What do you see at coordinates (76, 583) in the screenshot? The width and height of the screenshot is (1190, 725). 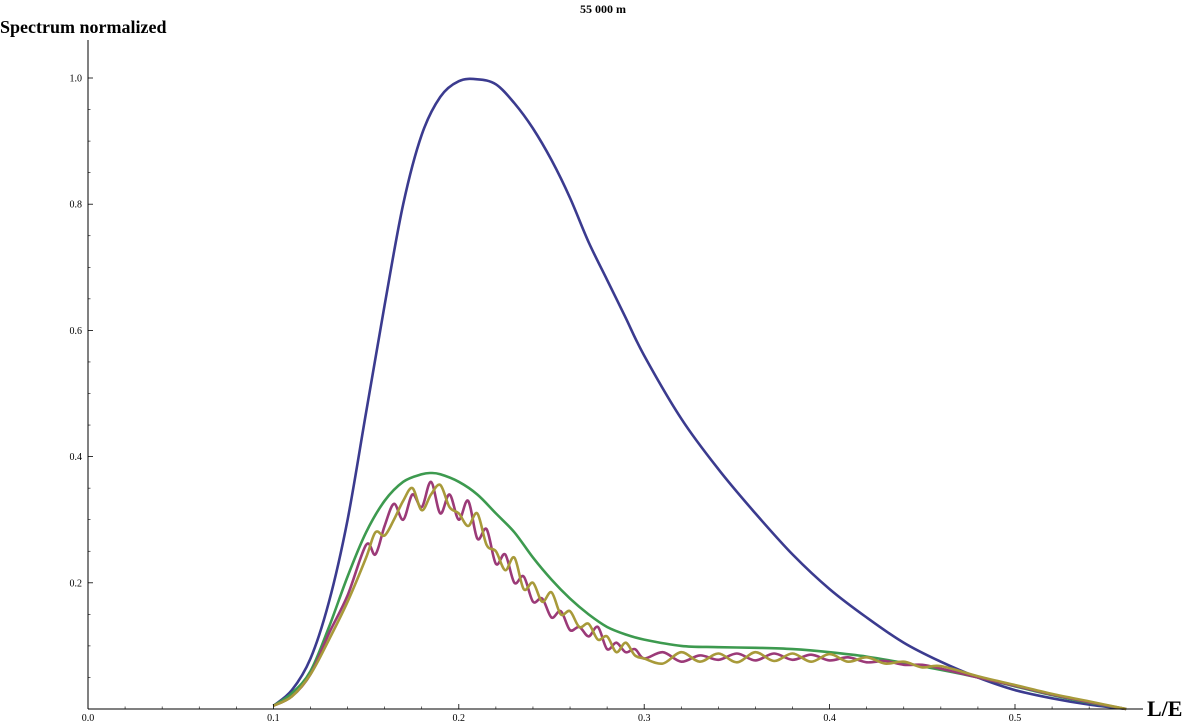 I see `y-tick-label: 0.2` at bounding box center [76, 583].